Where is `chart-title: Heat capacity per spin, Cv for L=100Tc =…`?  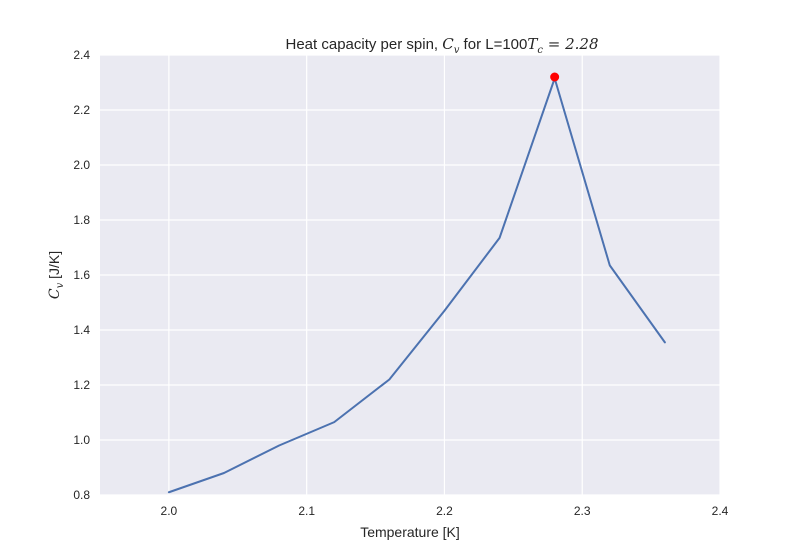 chart-title: Heat capacity per spin, Cv for L=100Tc =… is located at coordinates (442, 45).